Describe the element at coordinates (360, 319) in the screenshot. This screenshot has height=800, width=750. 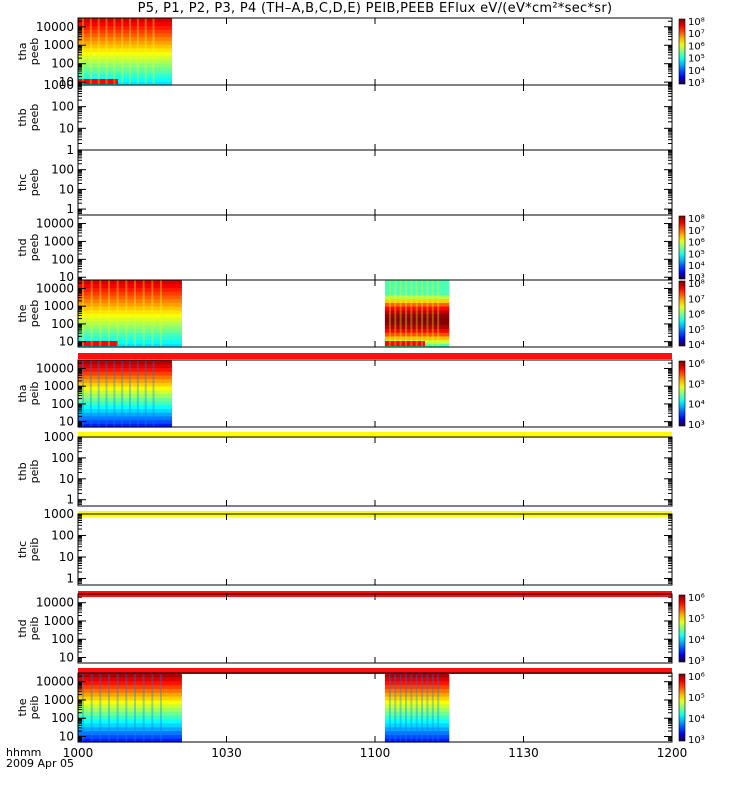
I see `panel-the-peeb: 10 100 1000 10000 the peeb 10⁴ 10⁵ 10⁶ 10⁷ 10⁸` at that location.